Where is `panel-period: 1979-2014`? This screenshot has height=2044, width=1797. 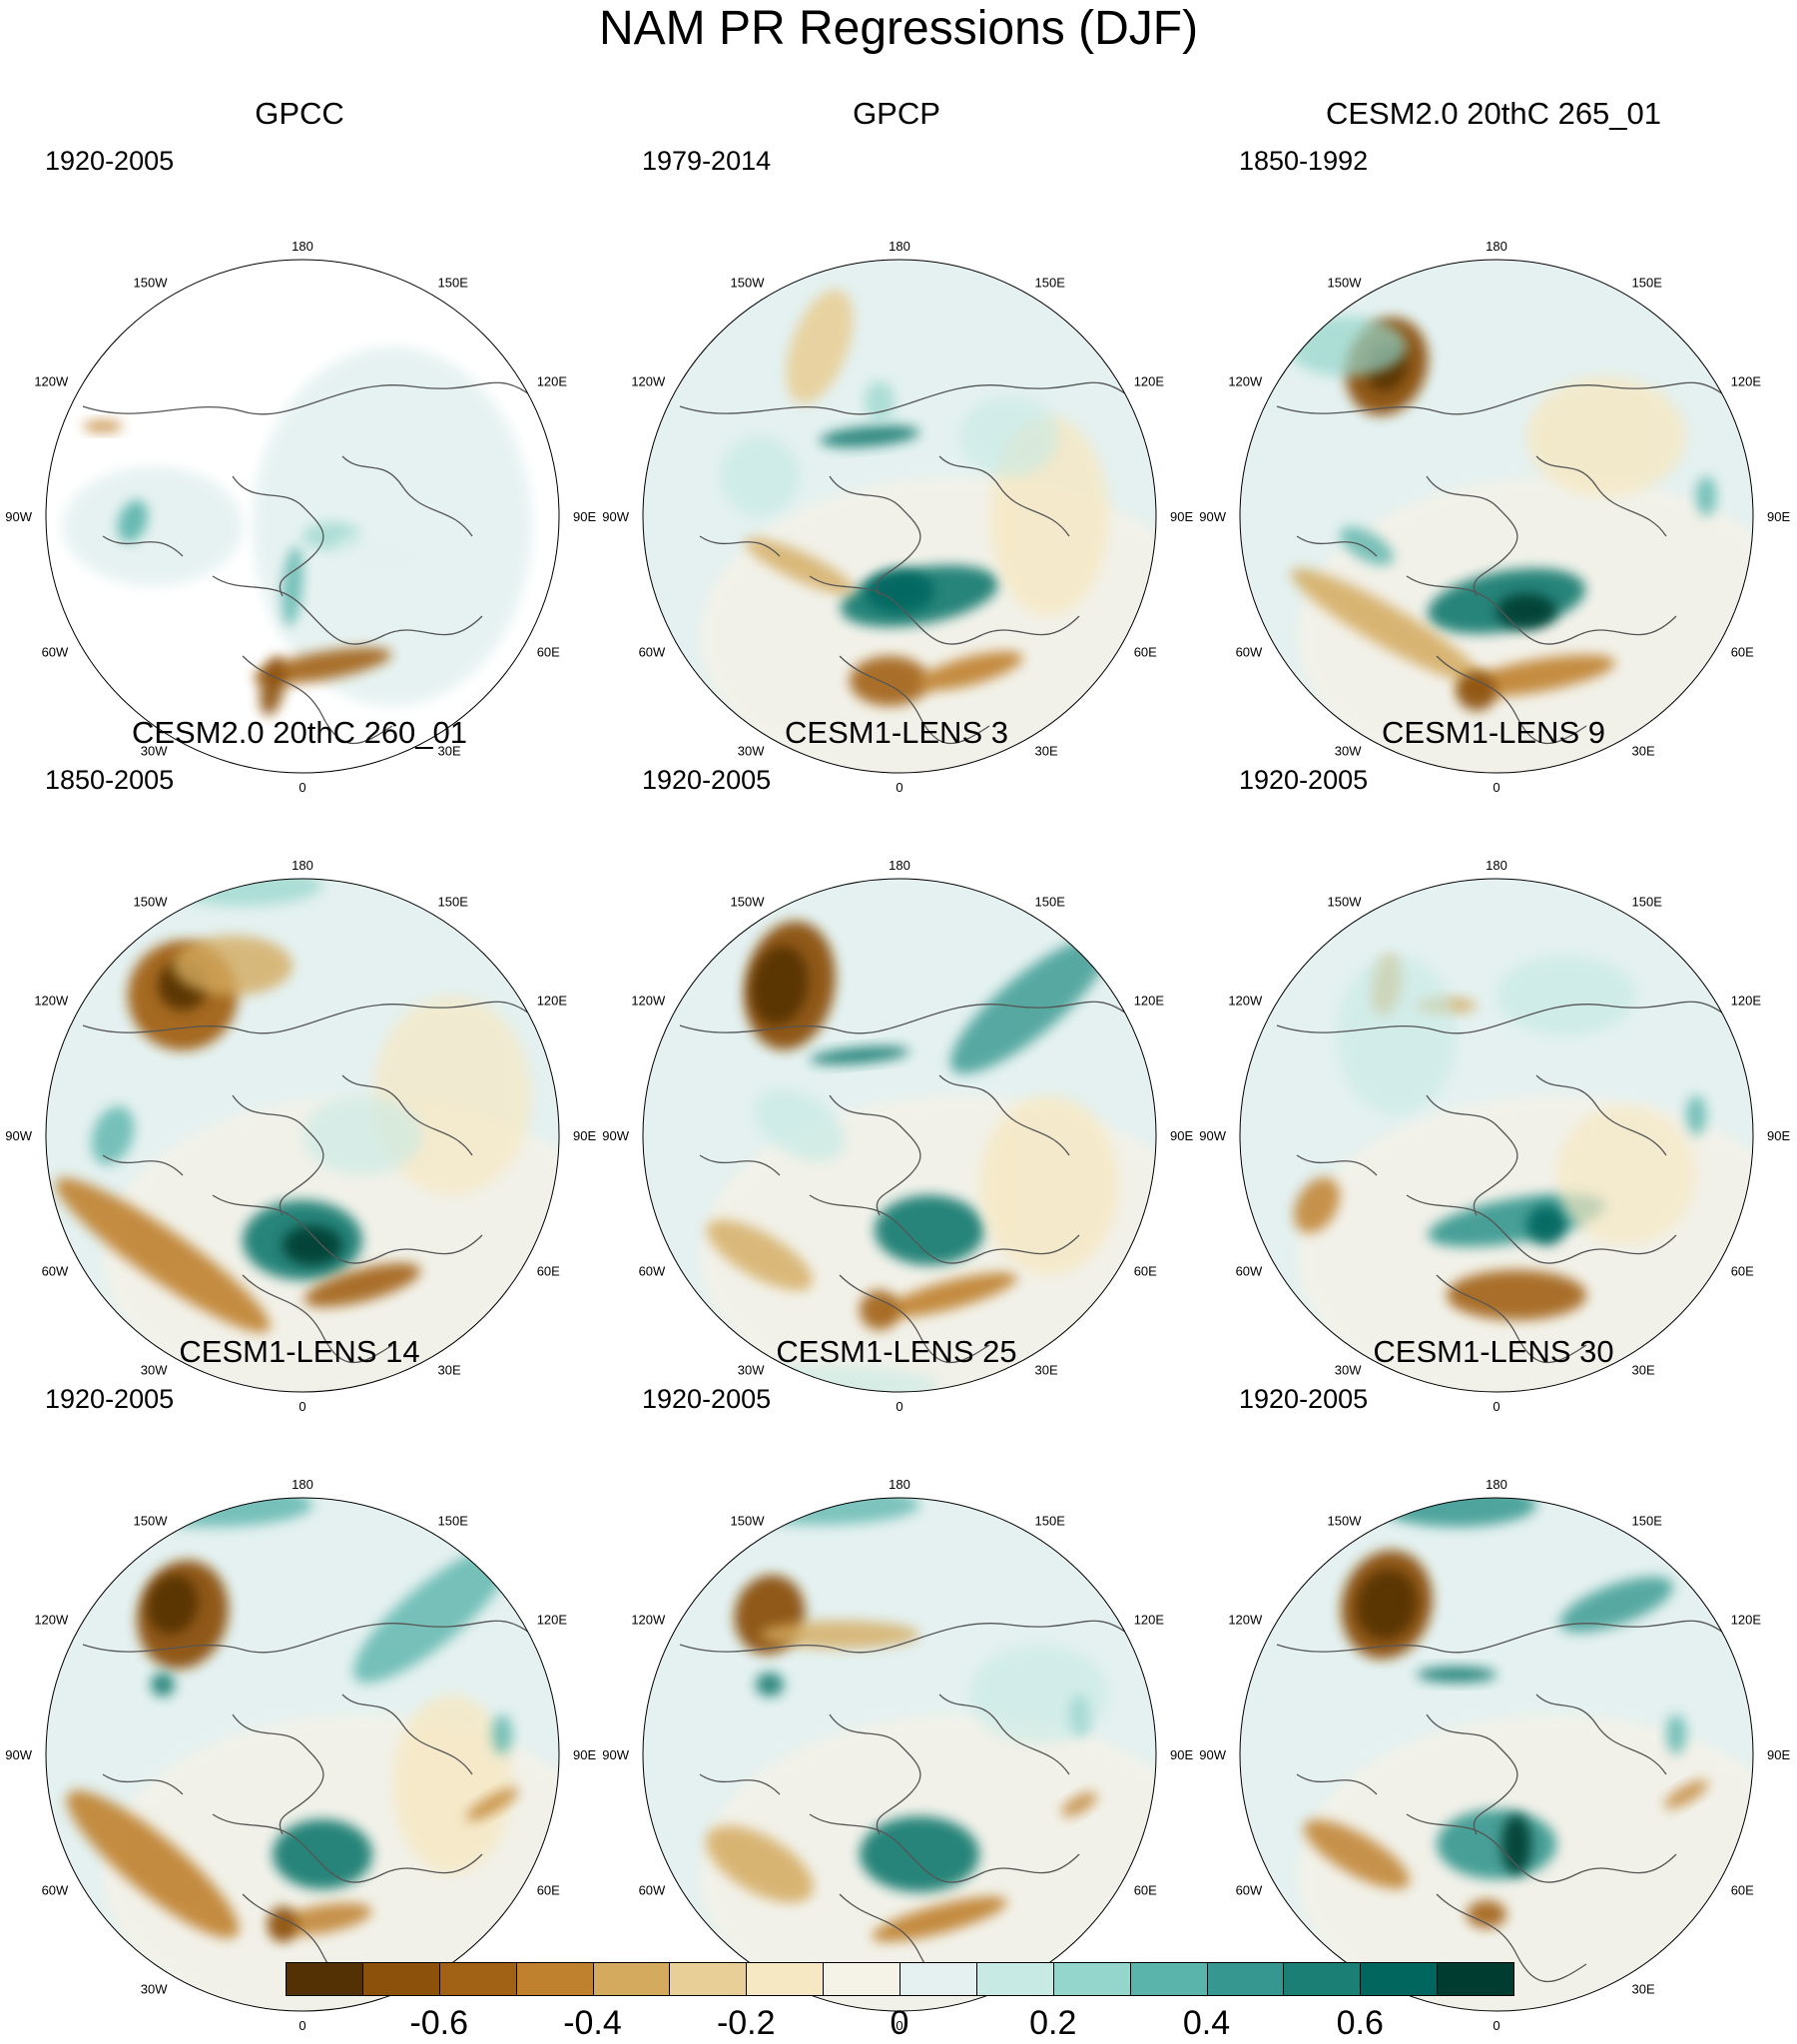 panel-period: 1979-2014 is located at coordinates (707, 161).